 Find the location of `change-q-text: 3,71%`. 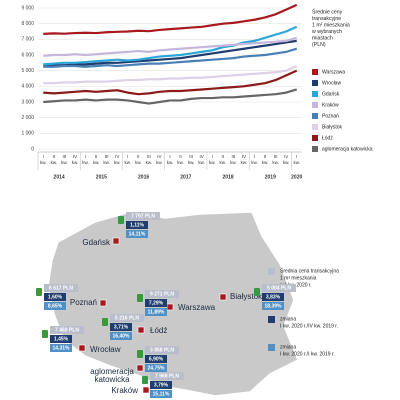

change-q-text: 3,71% is located at coordinates (121, 328).